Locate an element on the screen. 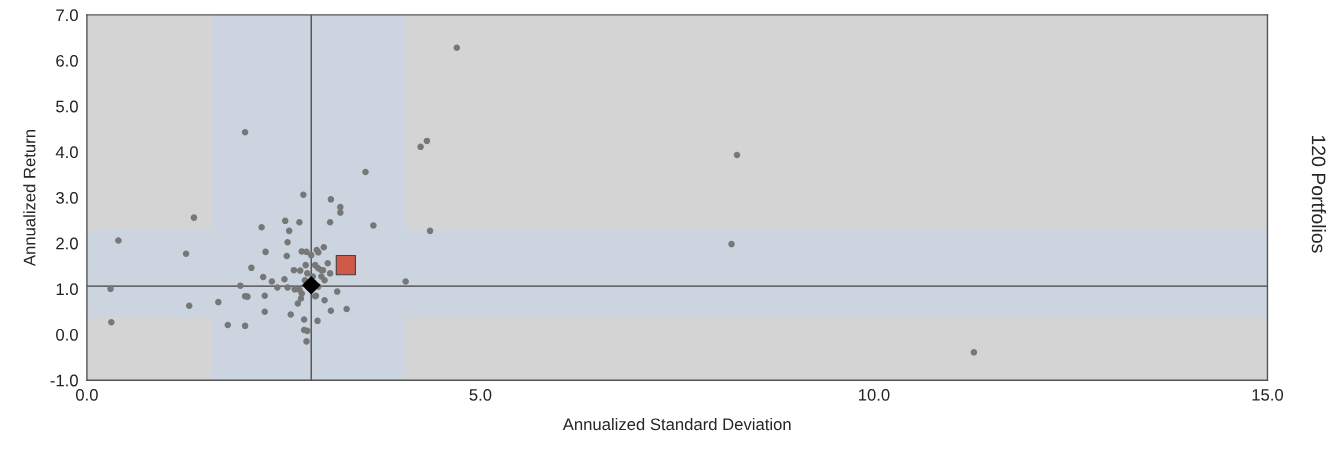 This screenshot has width=1337, height=451. text: 120 Portfolios is located at coordinates (1319, 194).